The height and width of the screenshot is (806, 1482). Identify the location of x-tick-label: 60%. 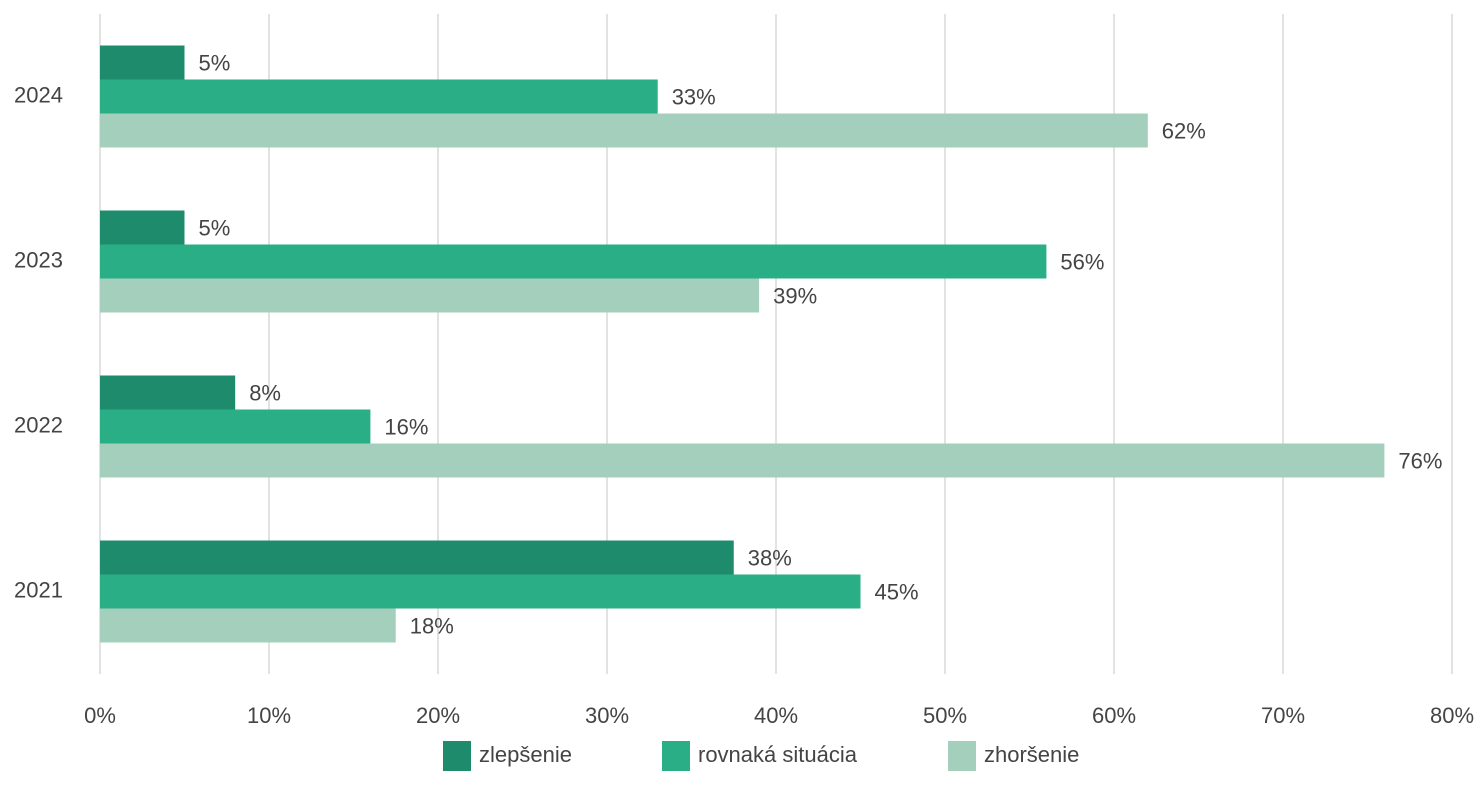
(1114, 715).